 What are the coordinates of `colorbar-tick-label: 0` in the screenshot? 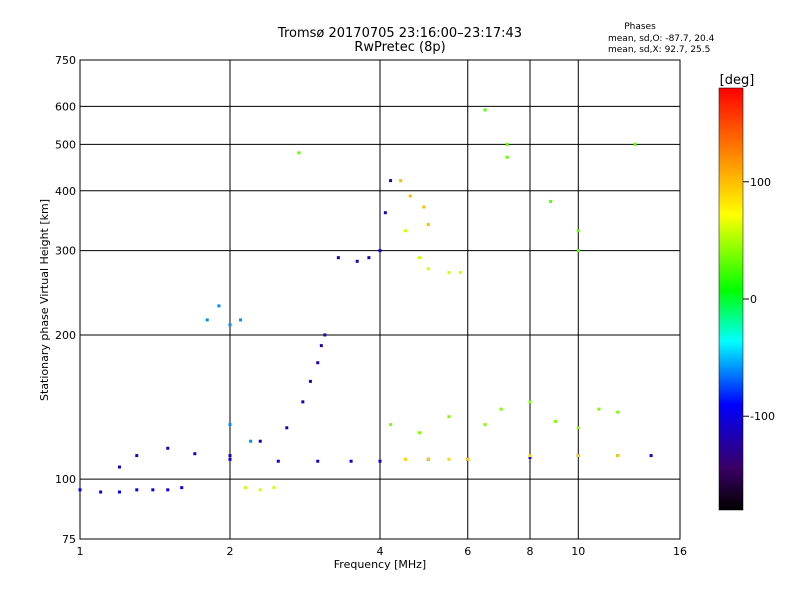 It's located at (753, 299).